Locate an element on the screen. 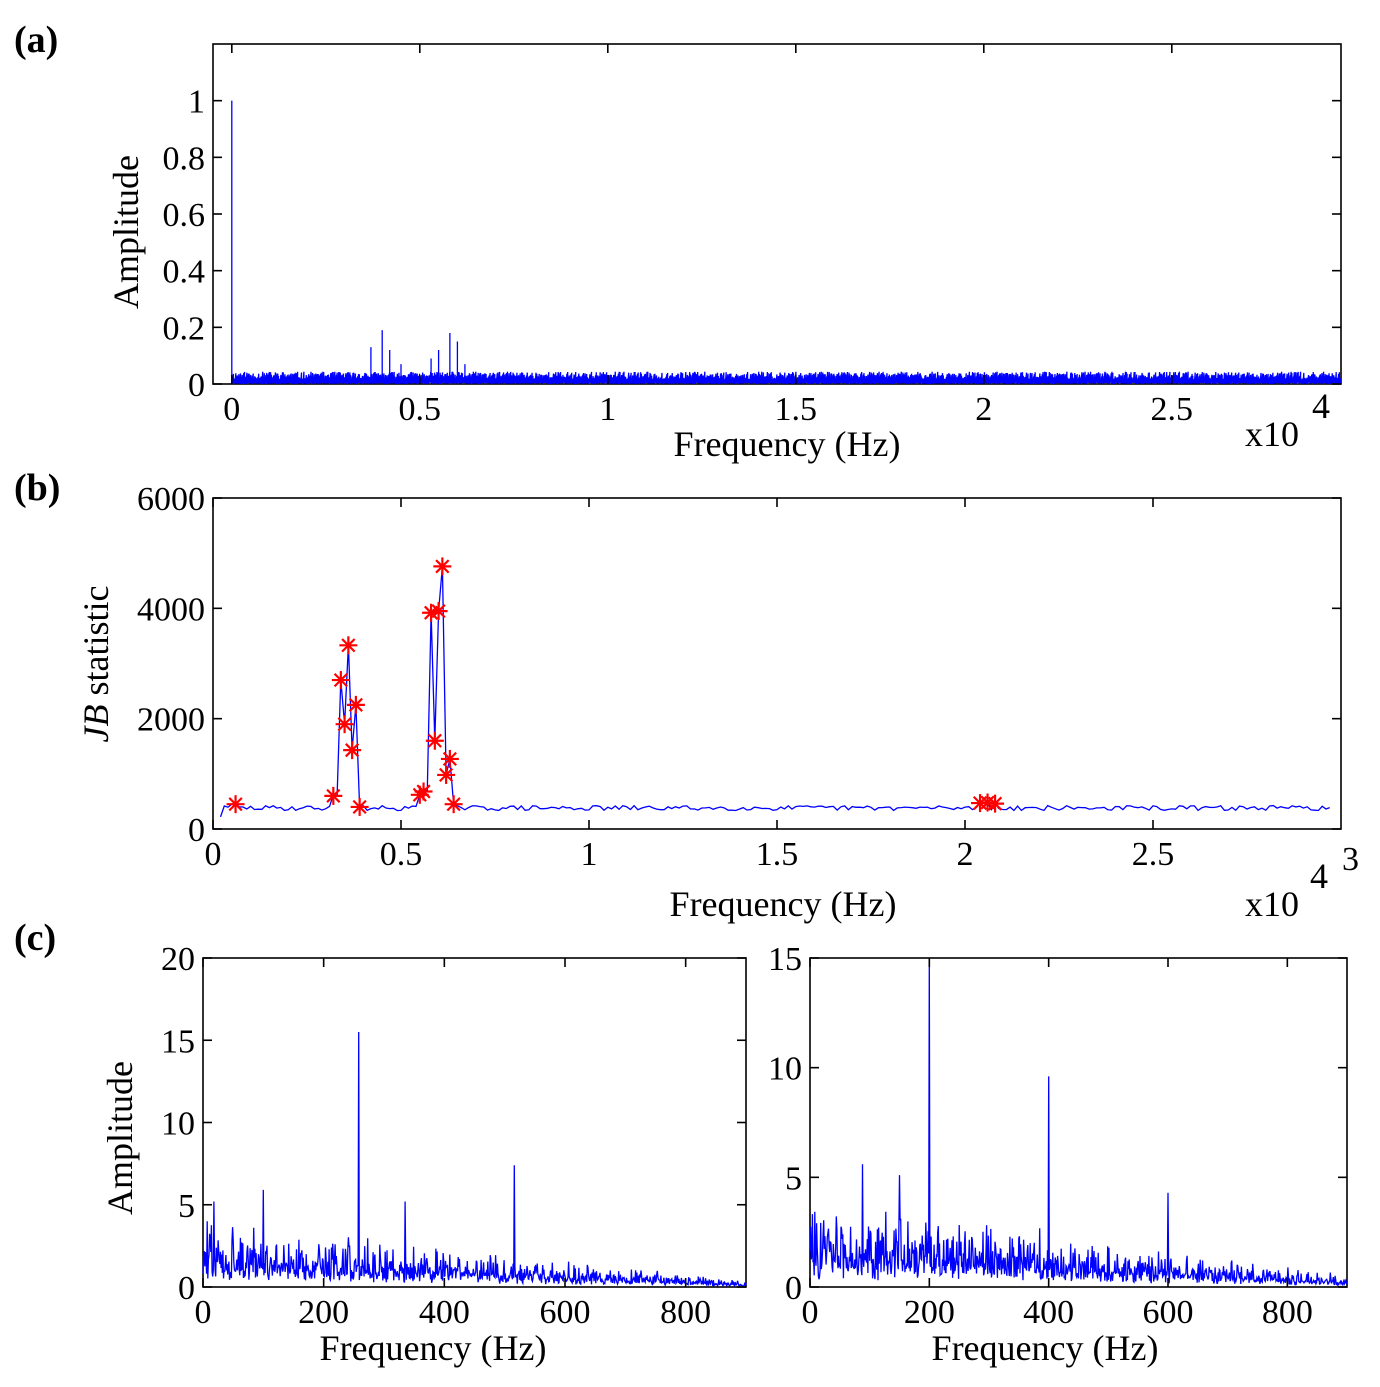  chart-c1-xticks: 0 200 400 600 800 is located at coordinates (453, 1144).